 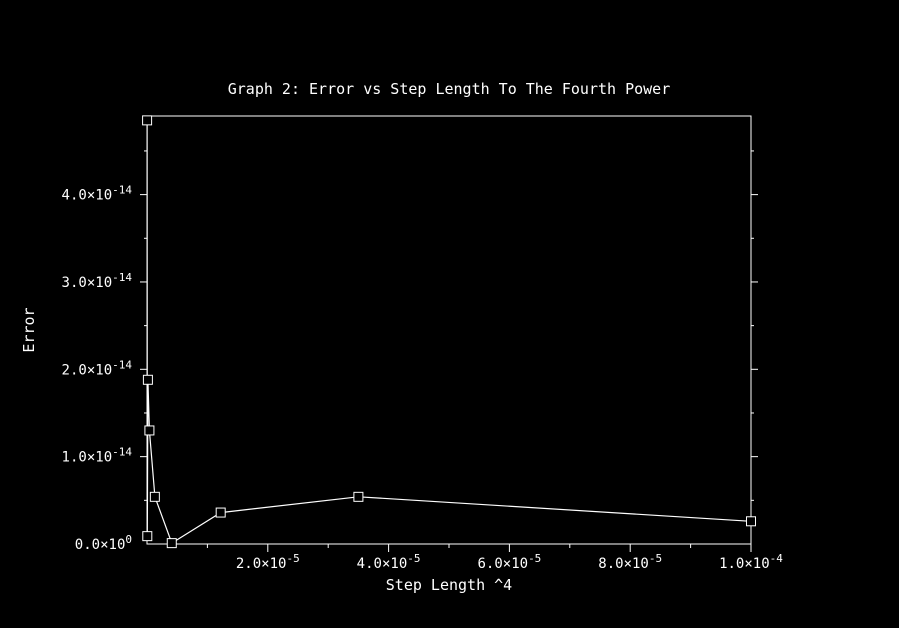 What do you see at coordinates (630, 562) in the screenshot?
I see `x-tick-label: 8.0×10⁻⁵` at bounding box center [630, 562].